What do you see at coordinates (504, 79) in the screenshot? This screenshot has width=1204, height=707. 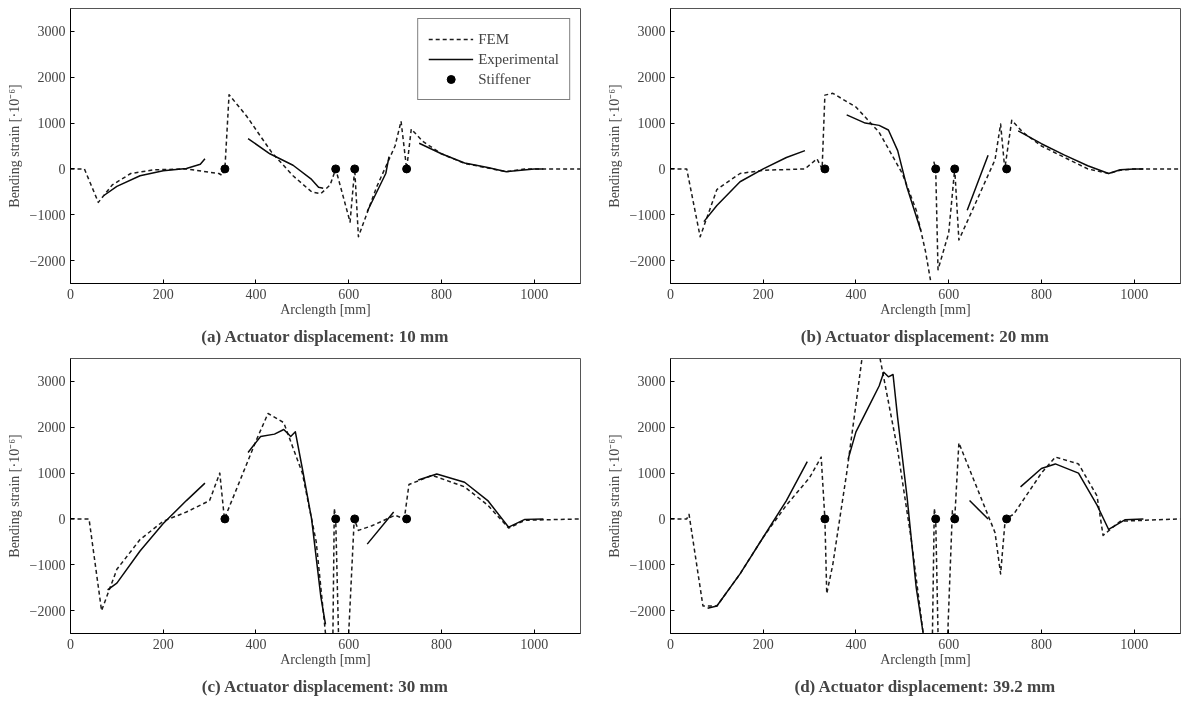 I see `legend-label: Stiffener` at bounding box center [504, 79].